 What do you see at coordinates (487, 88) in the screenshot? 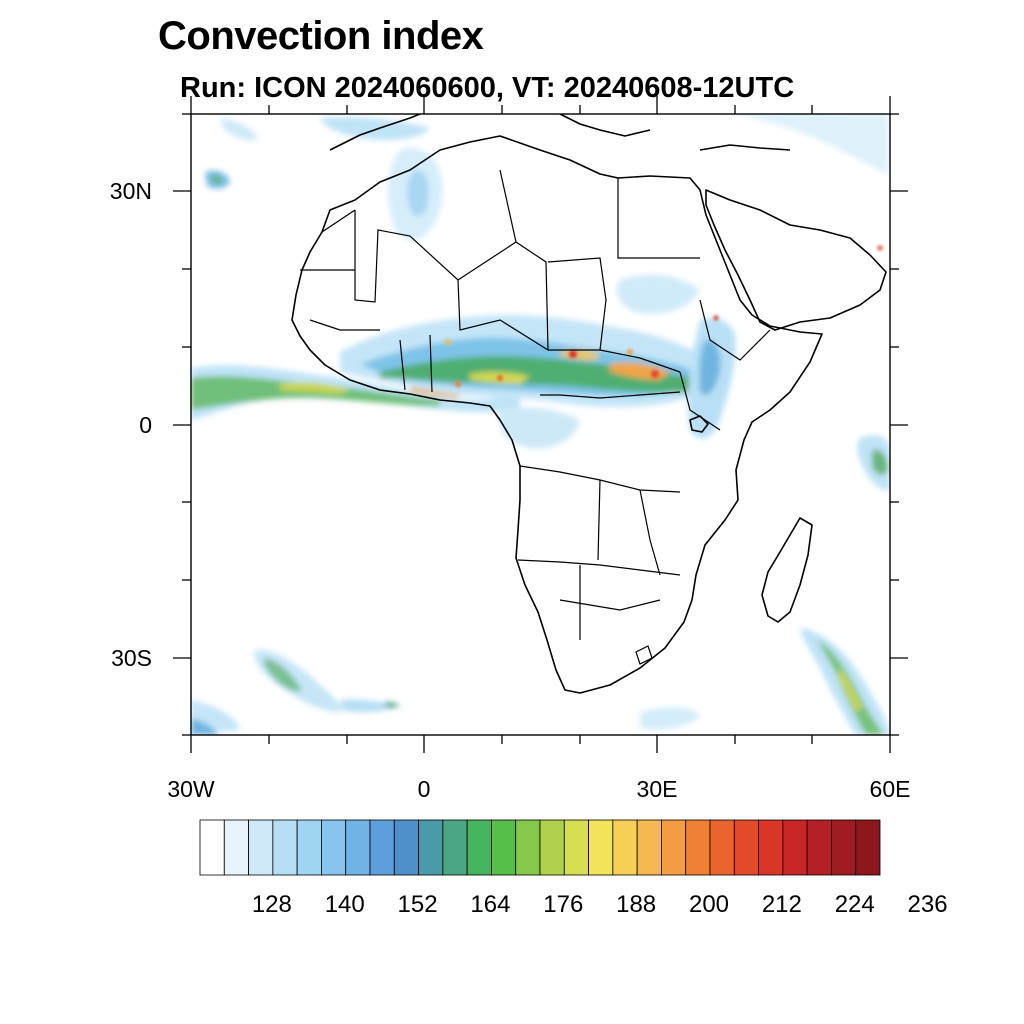
I see `map-subtitle: Run: ICON 2024060600, VT: 20240608-12UTC` at bounding box center [487, 88].